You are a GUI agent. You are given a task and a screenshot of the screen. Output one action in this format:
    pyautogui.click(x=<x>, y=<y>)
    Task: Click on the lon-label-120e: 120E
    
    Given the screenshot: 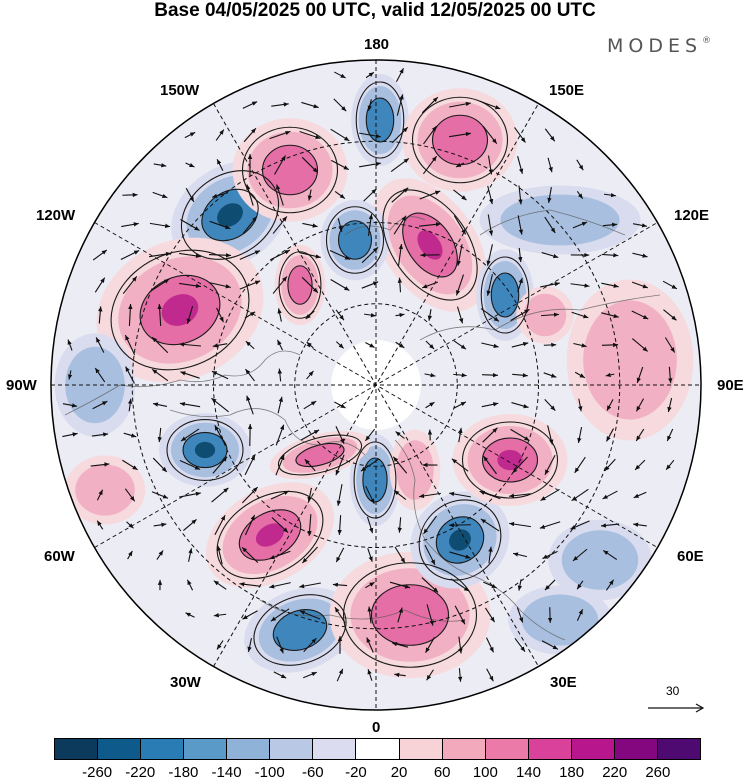 What is the action you would take?
    pyautogui.click(x=692, y=215)
    